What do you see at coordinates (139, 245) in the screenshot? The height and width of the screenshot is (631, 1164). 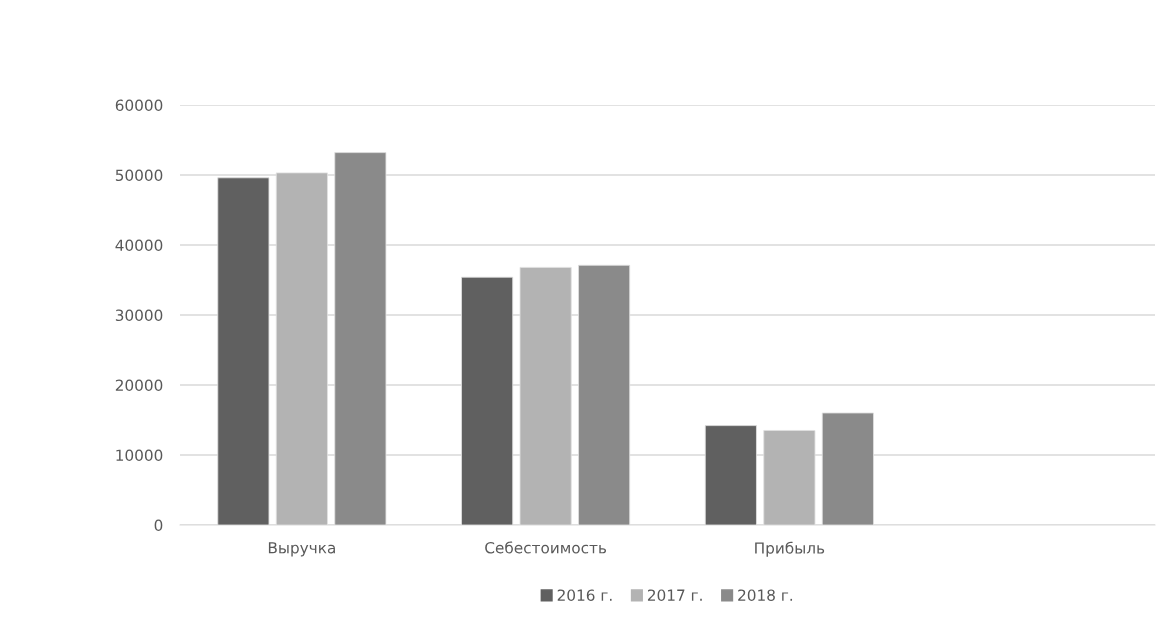 I see `y-tick-label: 40000` at bounding box center [139, 245].